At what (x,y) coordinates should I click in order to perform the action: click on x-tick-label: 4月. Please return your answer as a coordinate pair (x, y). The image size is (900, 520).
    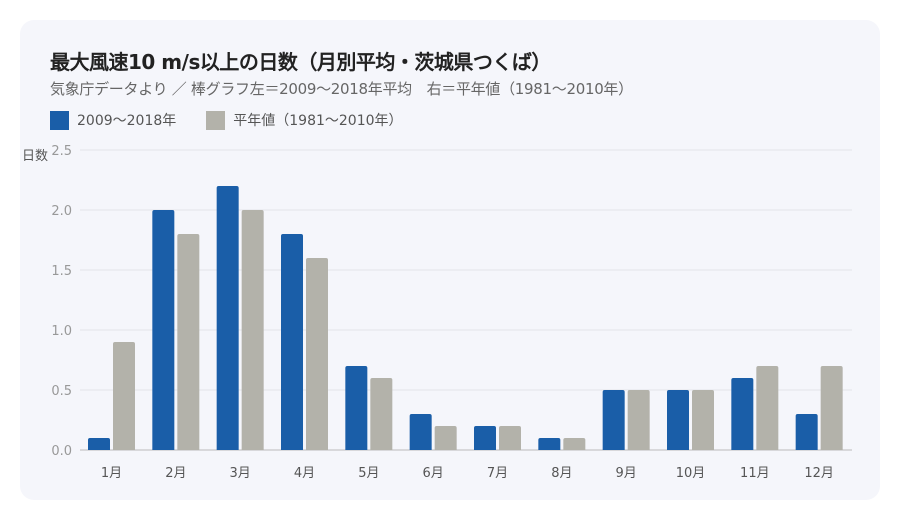
    Looking at the image, I should click on (304, 473).